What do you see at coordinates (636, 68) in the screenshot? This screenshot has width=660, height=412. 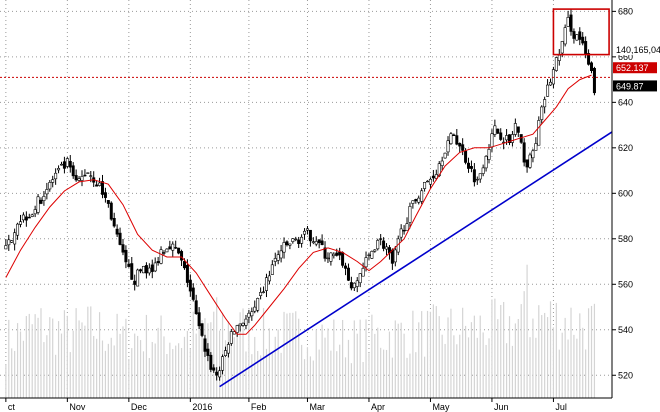 I see `price-labels: 140,165,04 652.137 649.87` at bounding box center [636, 68].